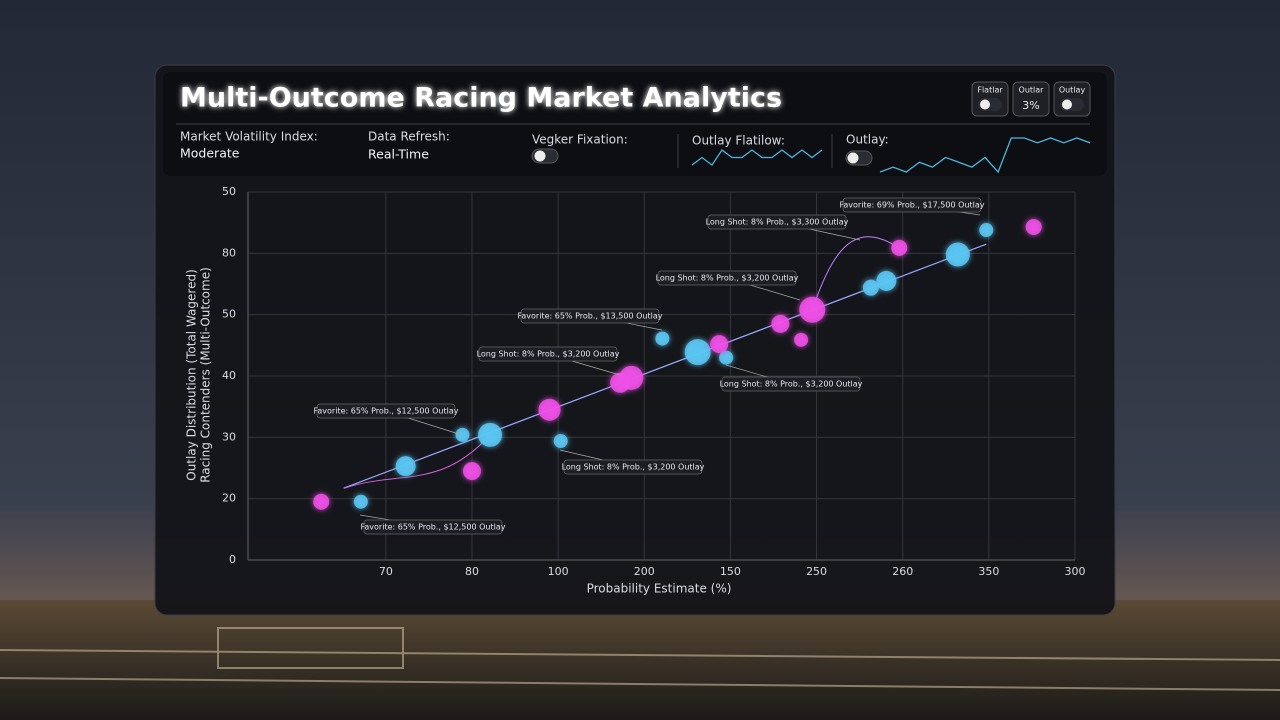 The image size is (1280, 720). What do you see at coordinates (229, 375) in the screenshot?
I see `y-tick-label: 40` at bounding box center [229, 375].